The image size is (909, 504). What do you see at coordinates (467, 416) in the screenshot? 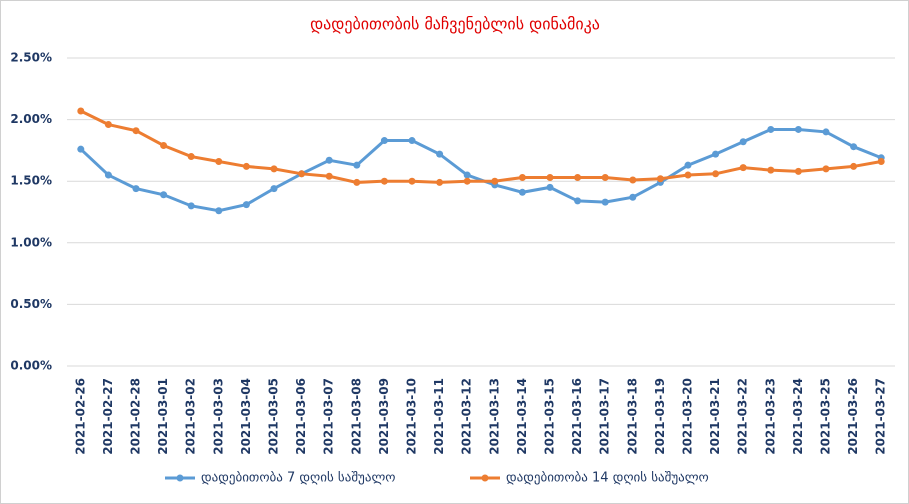
I see `x-tick-label: 2021-03-12` at bounding box center [467, 416].